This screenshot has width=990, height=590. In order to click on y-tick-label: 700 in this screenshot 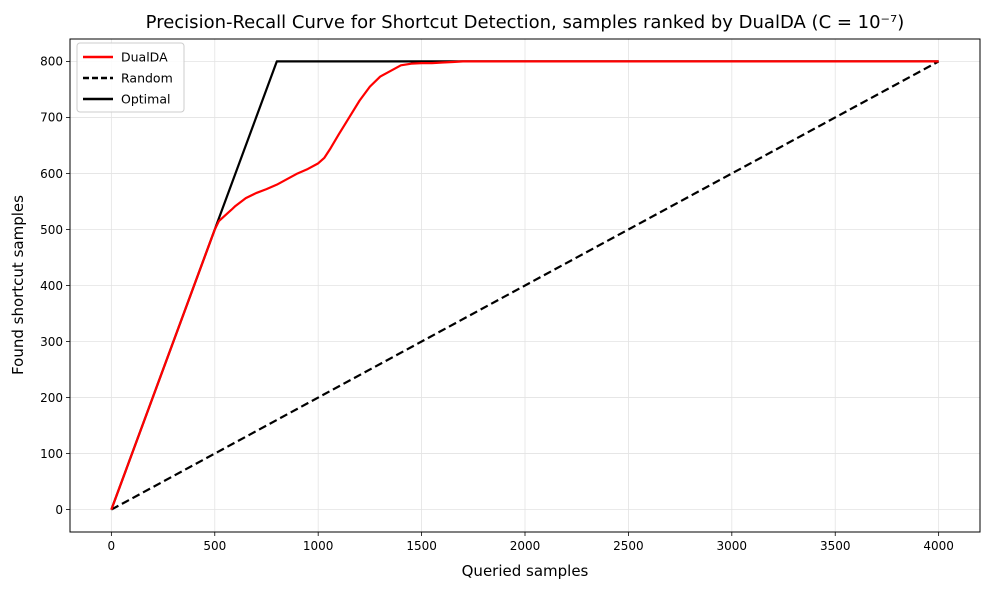, I will do `click(51, 118)`.